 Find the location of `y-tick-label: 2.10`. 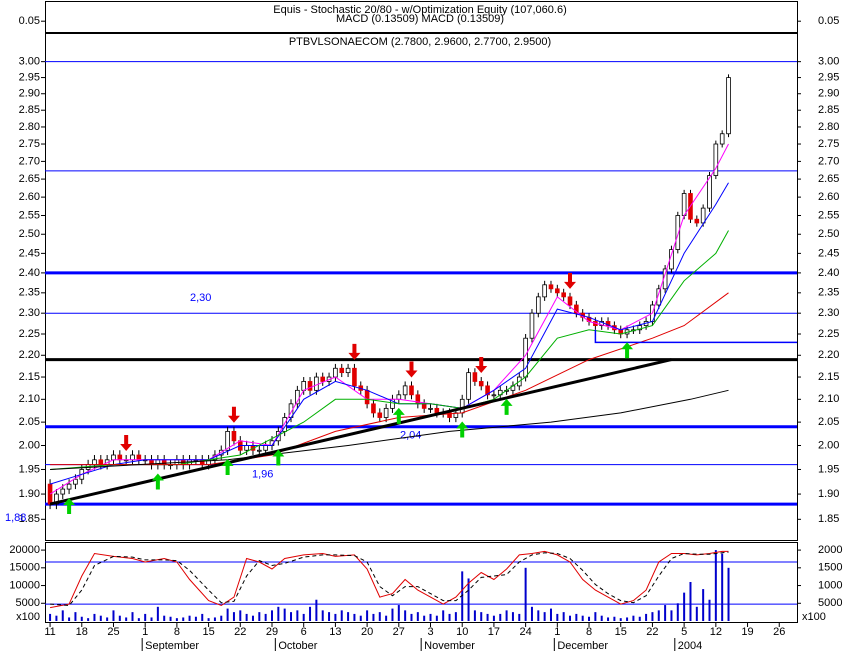

y-tick-label: 2.10 is located at coordinates (828, 399).